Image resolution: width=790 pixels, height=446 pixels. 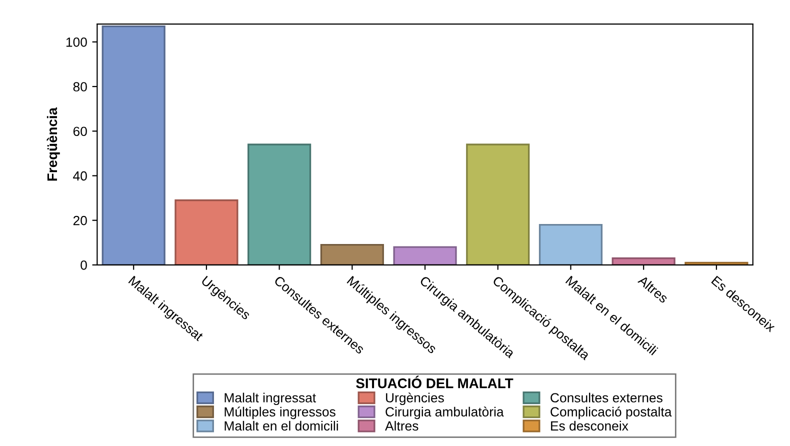 I want to click on legend-label: Malalt ingressat, so click(x=270, y=399).